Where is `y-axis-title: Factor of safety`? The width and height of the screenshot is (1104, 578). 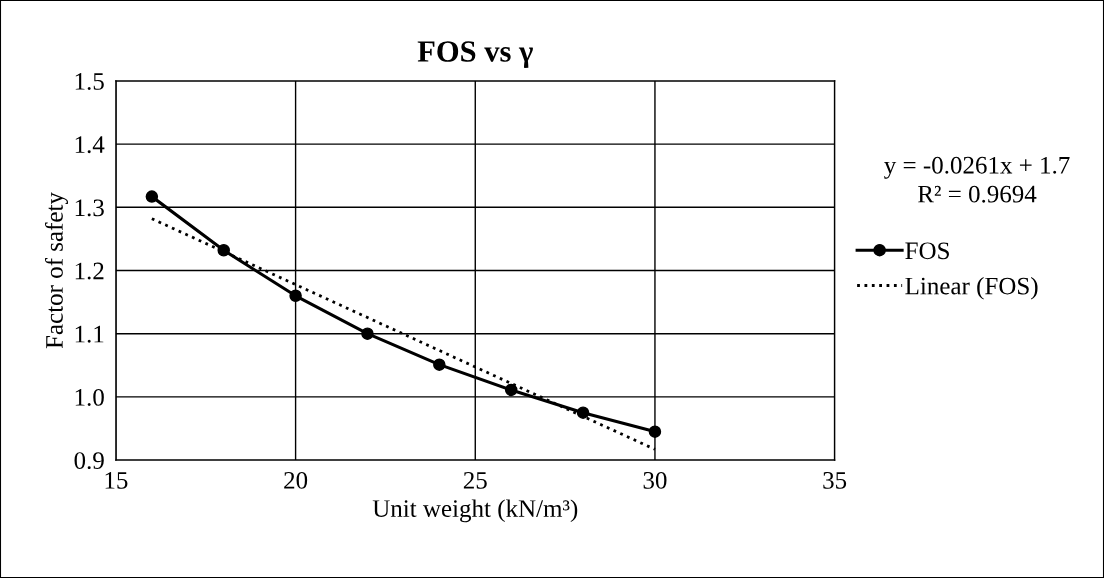 y-axis-title: Factor of safety is located at coordinates (56, 270).